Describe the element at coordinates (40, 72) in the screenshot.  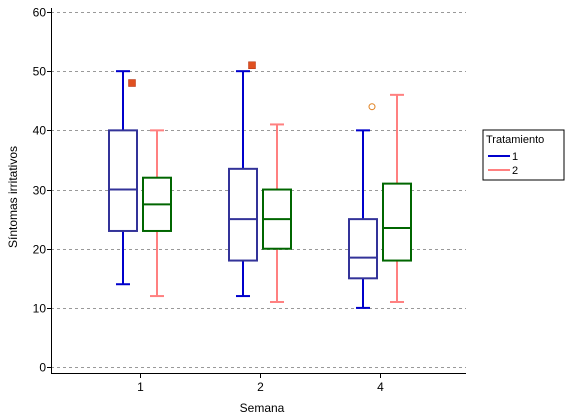
I see `y-tick-label: 50` at that location.